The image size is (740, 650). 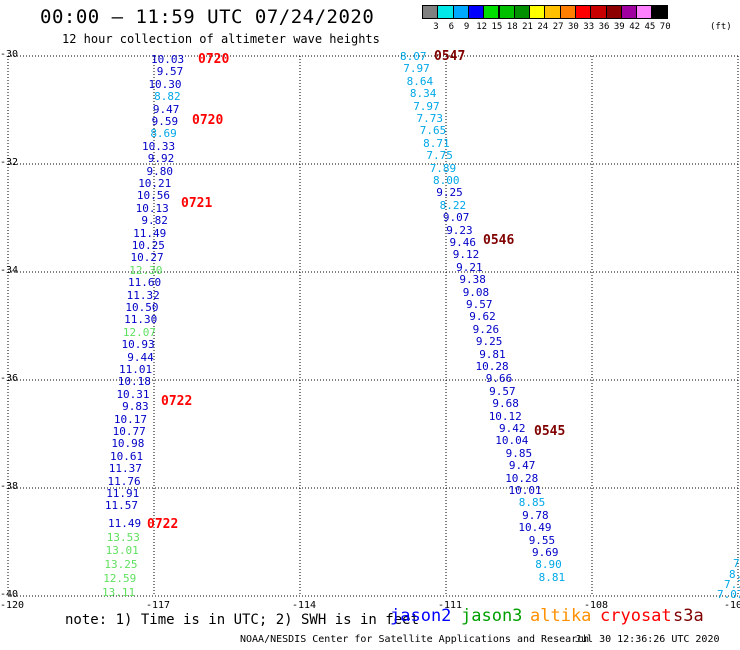 What do you see at coordinates (476, 292) in the screenshot?
I see `wave-value: 9.08` at bounding box center [476, 292].